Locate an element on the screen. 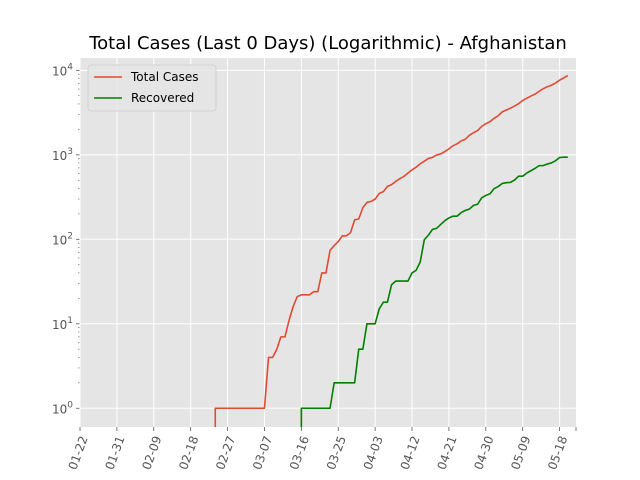 This screenshot has height=480, width=640. x-tick-label: 04-30 is located at coordinates (483, 453).